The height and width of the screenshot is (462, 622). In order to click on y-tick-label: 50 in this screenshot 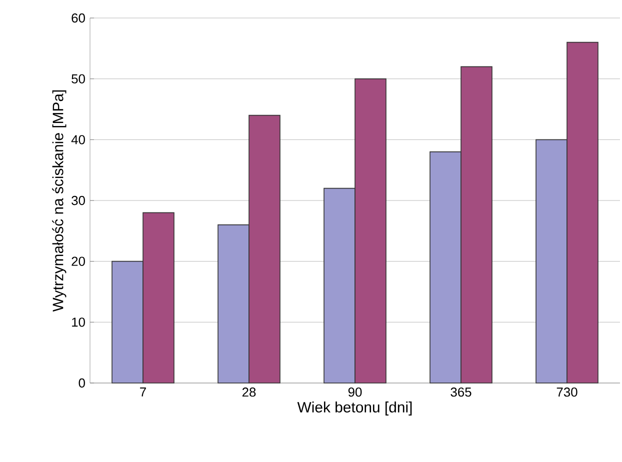, I will do `click(78, 79)`.